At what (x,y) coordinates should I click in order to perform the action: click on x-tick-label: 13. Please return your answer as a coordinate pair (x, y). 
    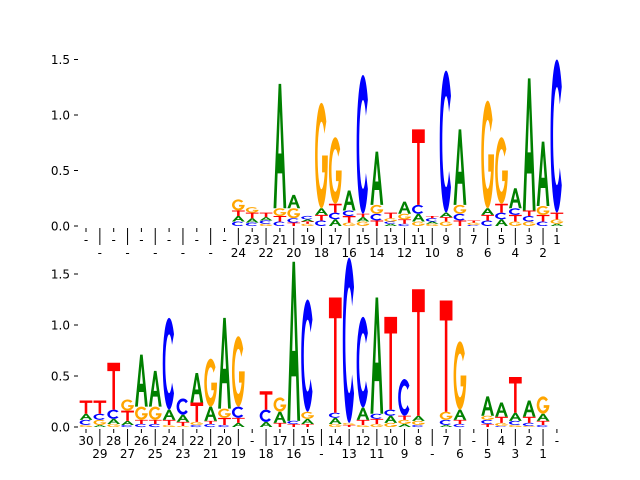
    Looking at the image, I should click on (390, 240).